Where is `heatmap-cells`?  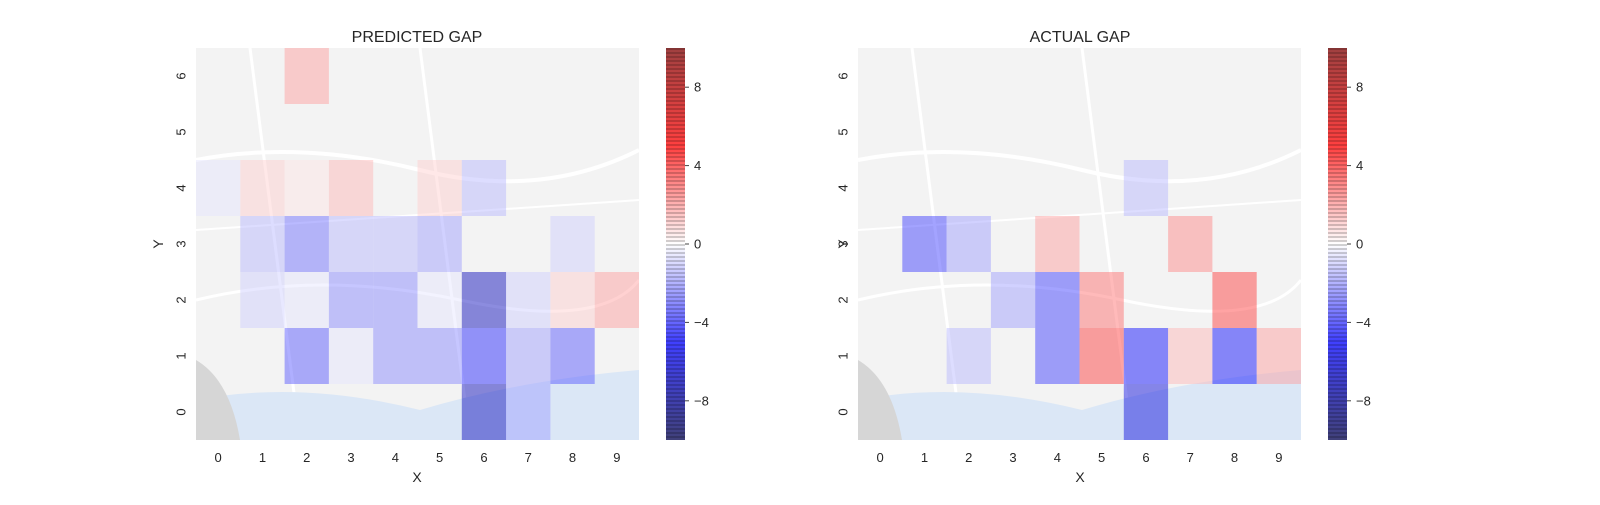
heatmap-cells is located at coordinates (1101, 300).